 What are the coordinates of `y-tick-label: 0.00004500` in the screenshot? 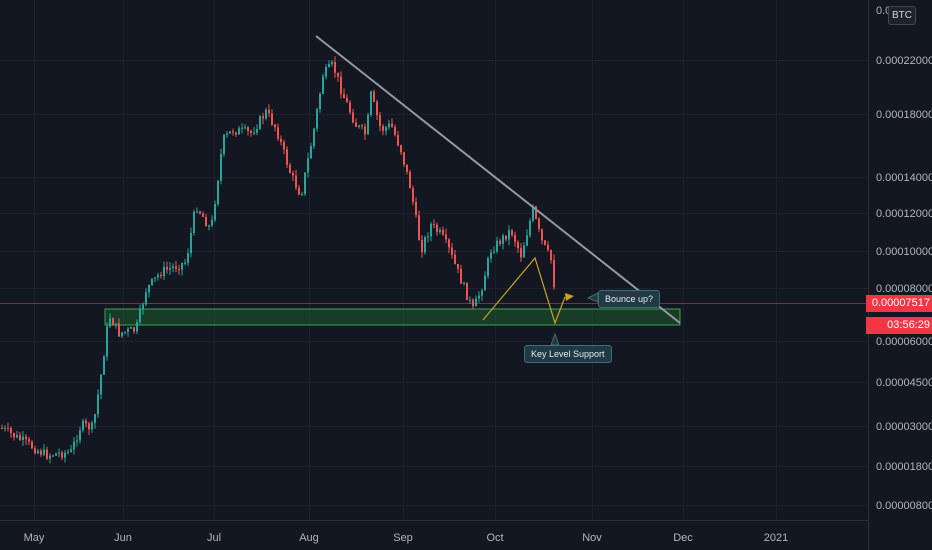 It's located at (904, 383).